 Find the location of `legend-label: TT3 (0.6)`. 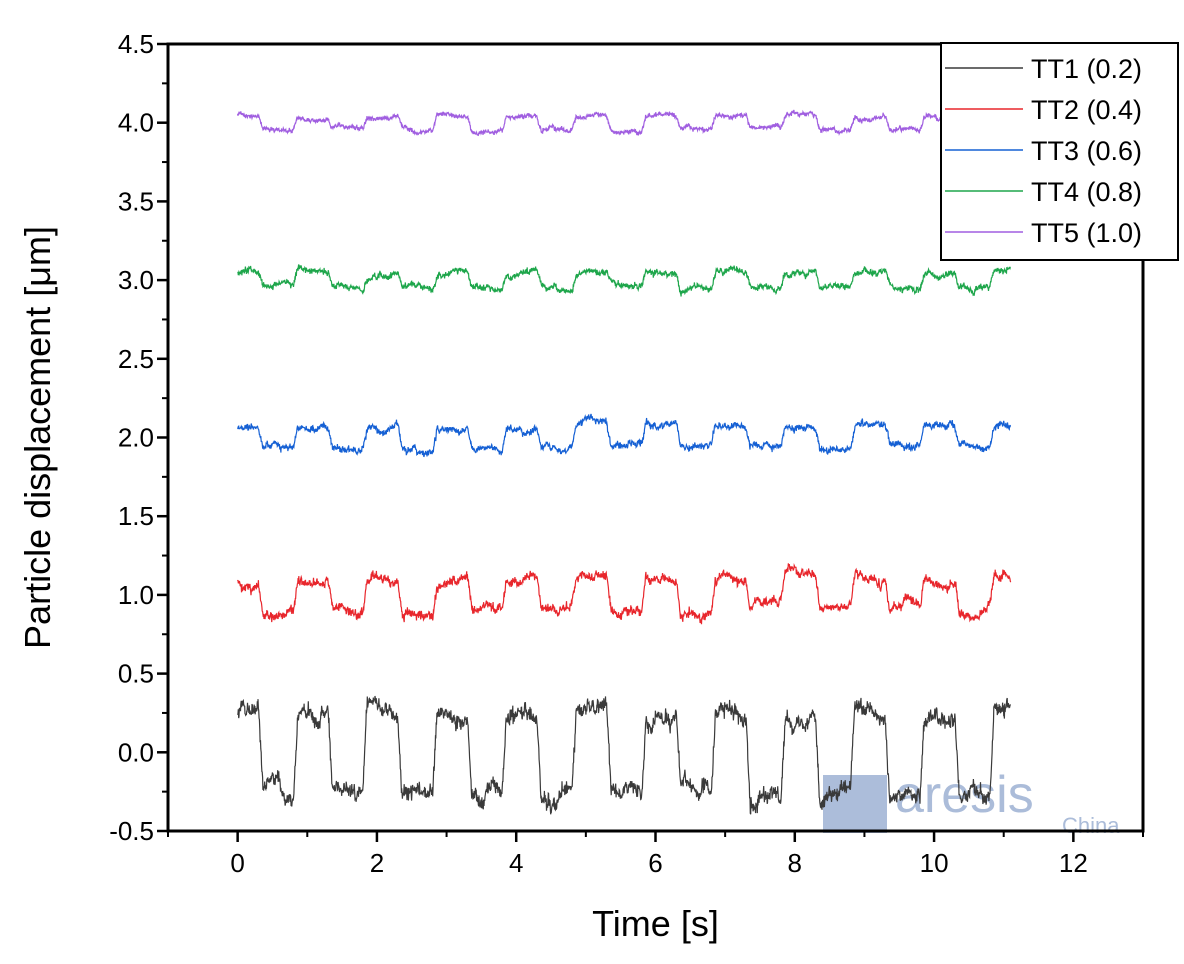

legend-label: TT3 (0.6) is located at coordinates (1086, 151).